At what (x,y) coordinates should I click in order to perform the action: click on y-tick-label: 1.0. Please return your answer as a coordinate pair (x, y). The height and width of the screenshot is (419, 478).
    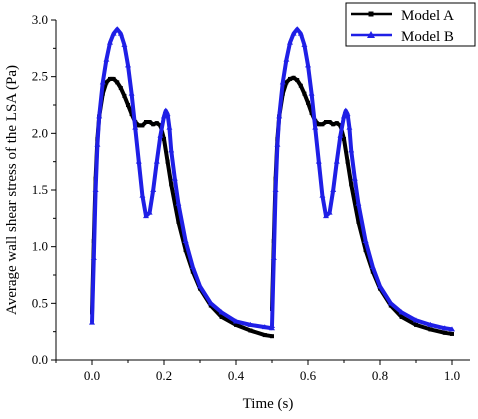
    Looking at the image, I should click on (40, 246).